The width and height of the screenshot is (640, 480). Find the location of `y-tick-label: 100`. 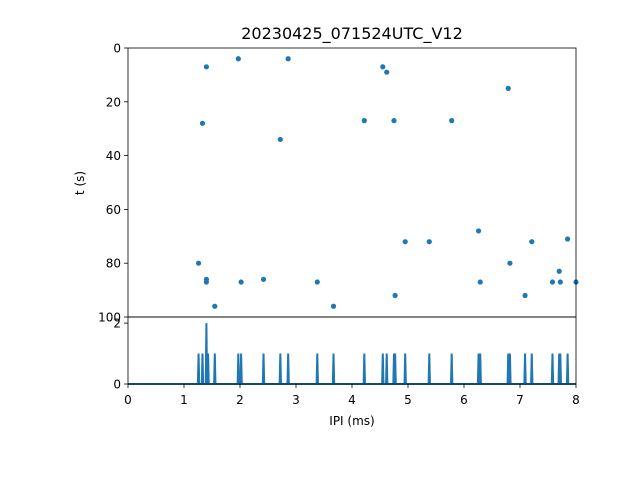

y-tick-label: 100 is located at coordinates (109, 318).